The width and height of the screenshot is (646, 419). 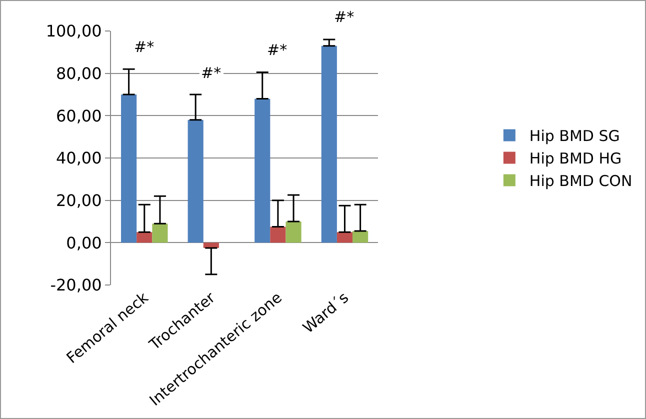 What do you see at coordinates (79, 200) in the screenshot?
I see `y-tick-label: 20,00` at bounding box center [79, 200].